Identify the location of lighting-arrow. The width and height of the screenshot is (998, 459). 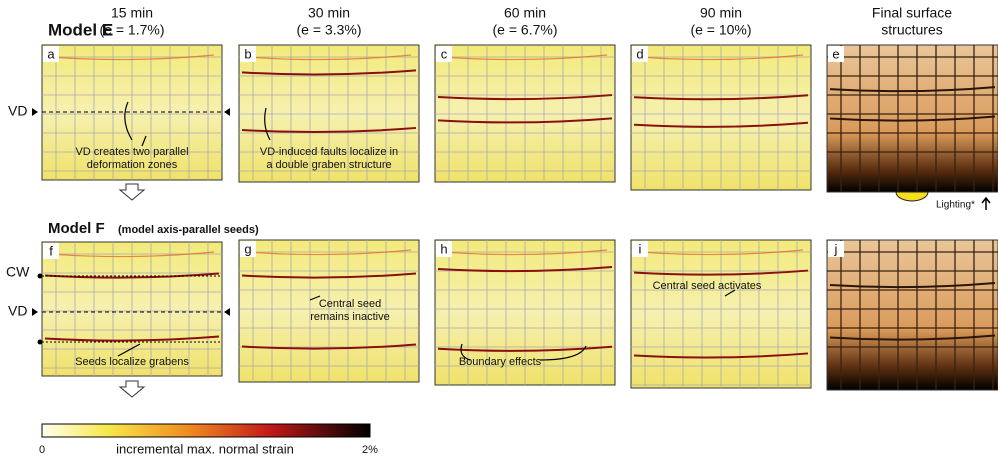
(986, 203).